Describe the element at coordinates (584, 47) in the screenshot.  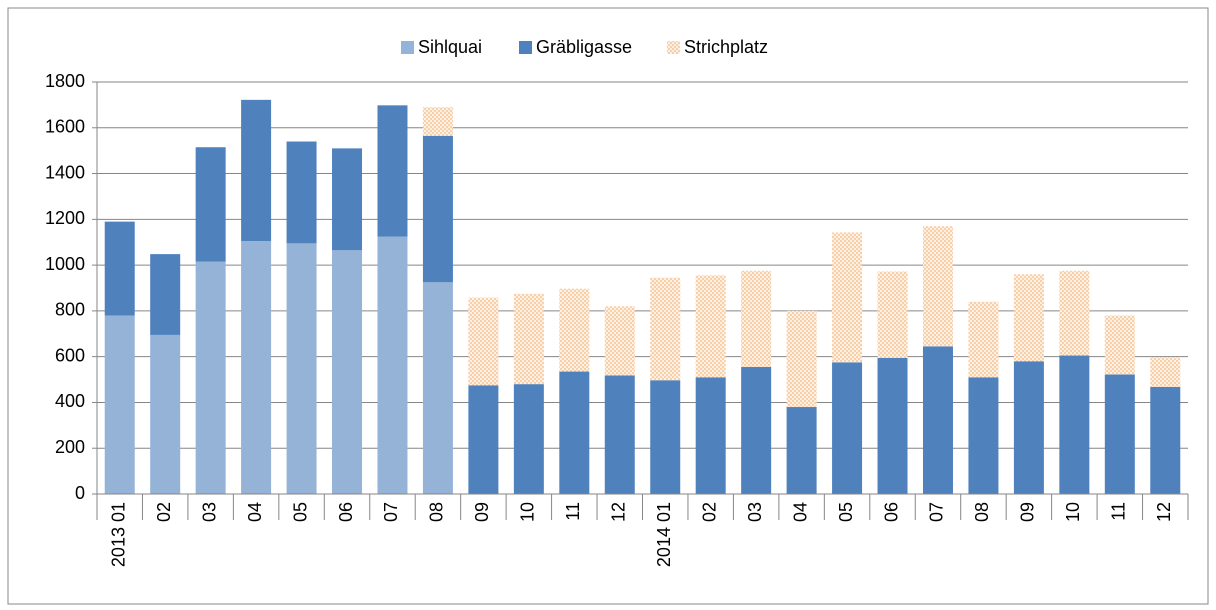
I see `legend-label: Gräbligasse` at that location.